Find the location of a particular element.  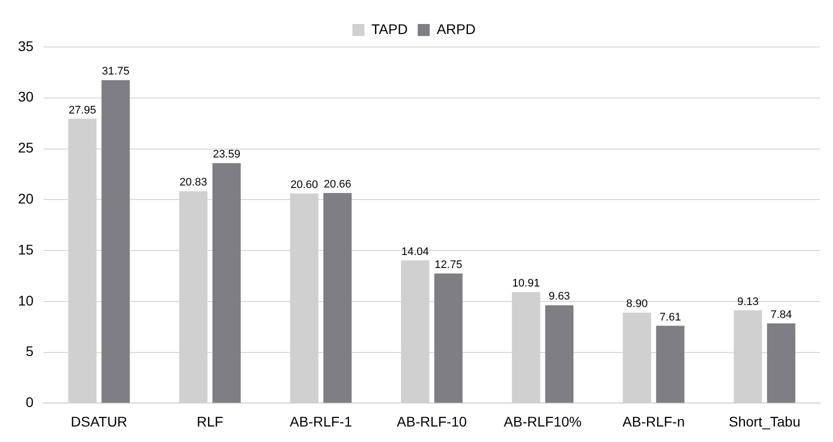

x-tick-label: Short_Tabu is located at coordinates (764, 421).